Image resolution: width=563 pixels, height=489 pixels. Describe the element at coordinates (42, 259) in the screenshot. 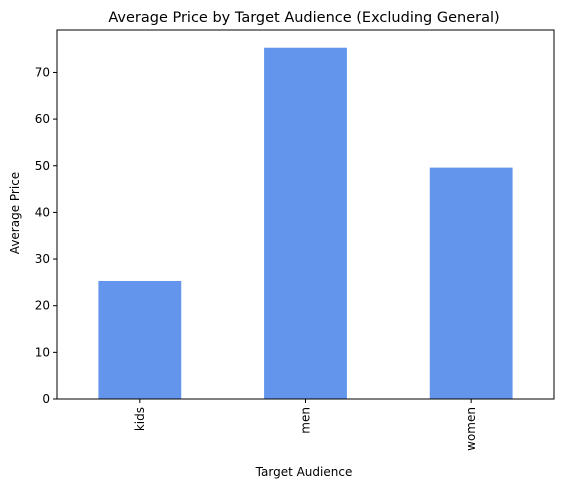

I see `y-tick-label: 30` at that location.